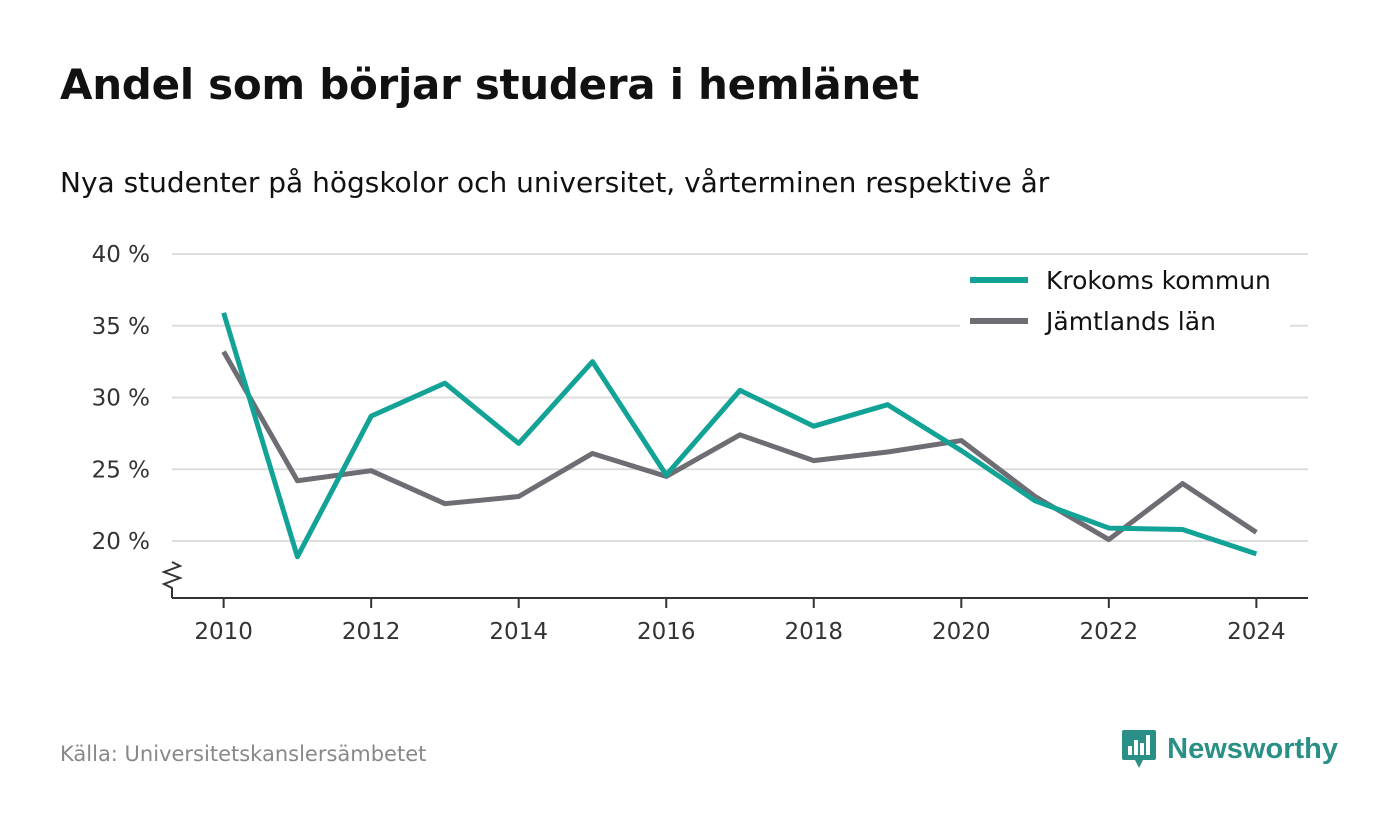  I want to click on x-tick-label: 2020, so click(961, 632).